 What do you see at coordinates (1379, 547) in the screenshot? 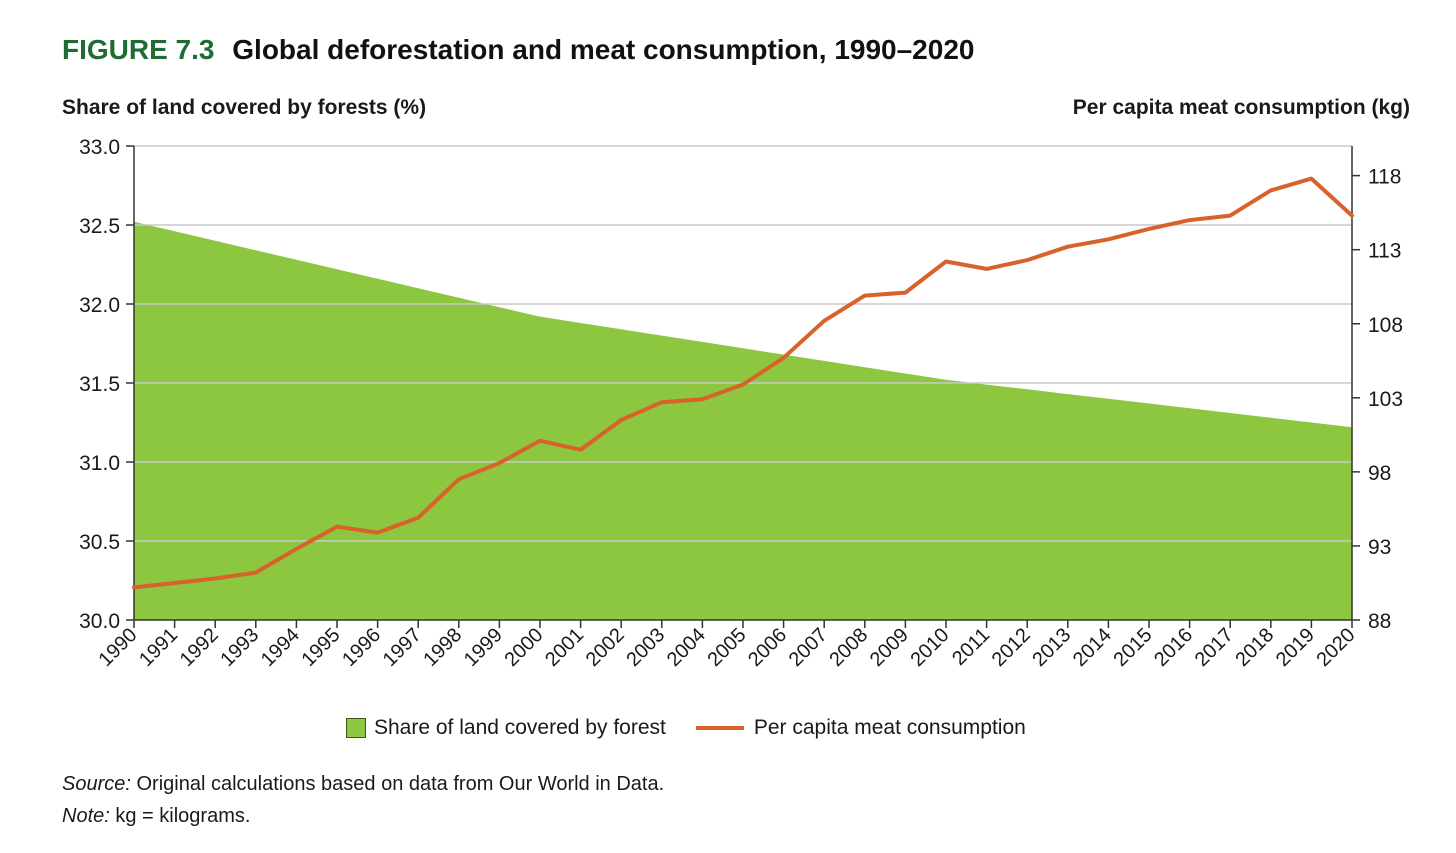
I see `right-tick-label: 93` at bounding box center [1379, 547].